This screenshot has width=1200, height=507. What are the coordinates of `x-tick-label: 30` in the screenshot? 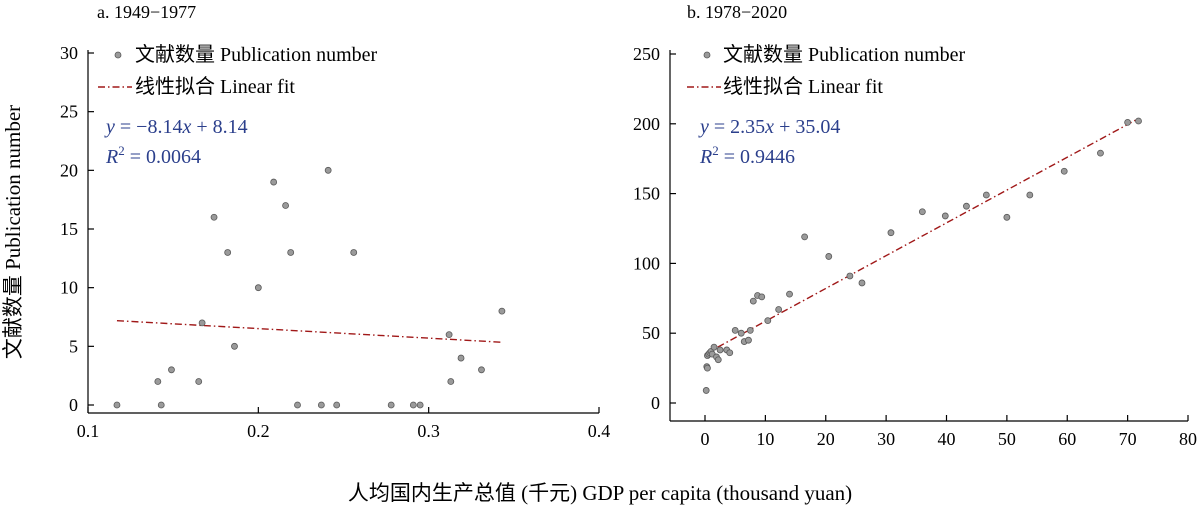 It's located at (886, 439).